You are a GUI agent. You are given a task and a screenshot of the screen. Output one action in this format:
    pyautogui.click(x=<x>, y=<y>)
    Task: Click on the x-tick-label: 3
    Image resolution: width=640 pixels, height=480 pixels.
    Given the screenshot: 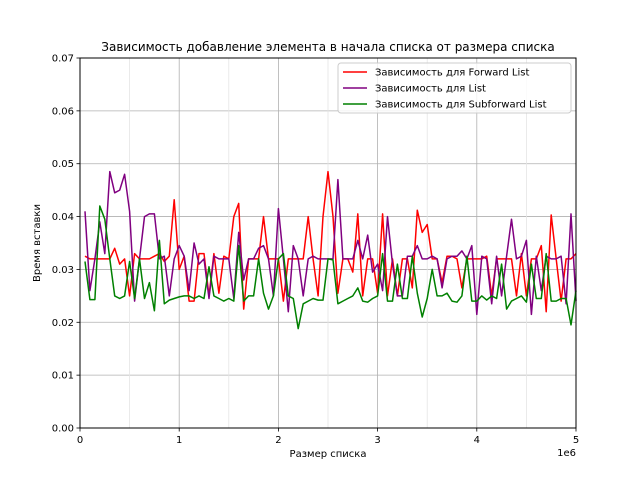 What is the action you would take?
    pyautogui.click(x=377, y=440)
    